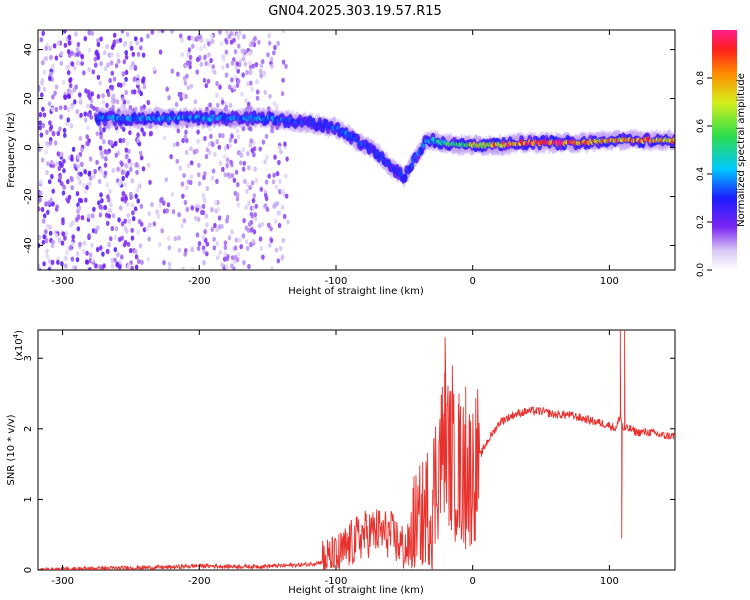 This screenshot has height=600, width=750. Describe the element at coordinates (704, 174) in the screenshot. I see `colorbar-ticks: 0.0 0.2 0.4 0.6 0.8` at that location.